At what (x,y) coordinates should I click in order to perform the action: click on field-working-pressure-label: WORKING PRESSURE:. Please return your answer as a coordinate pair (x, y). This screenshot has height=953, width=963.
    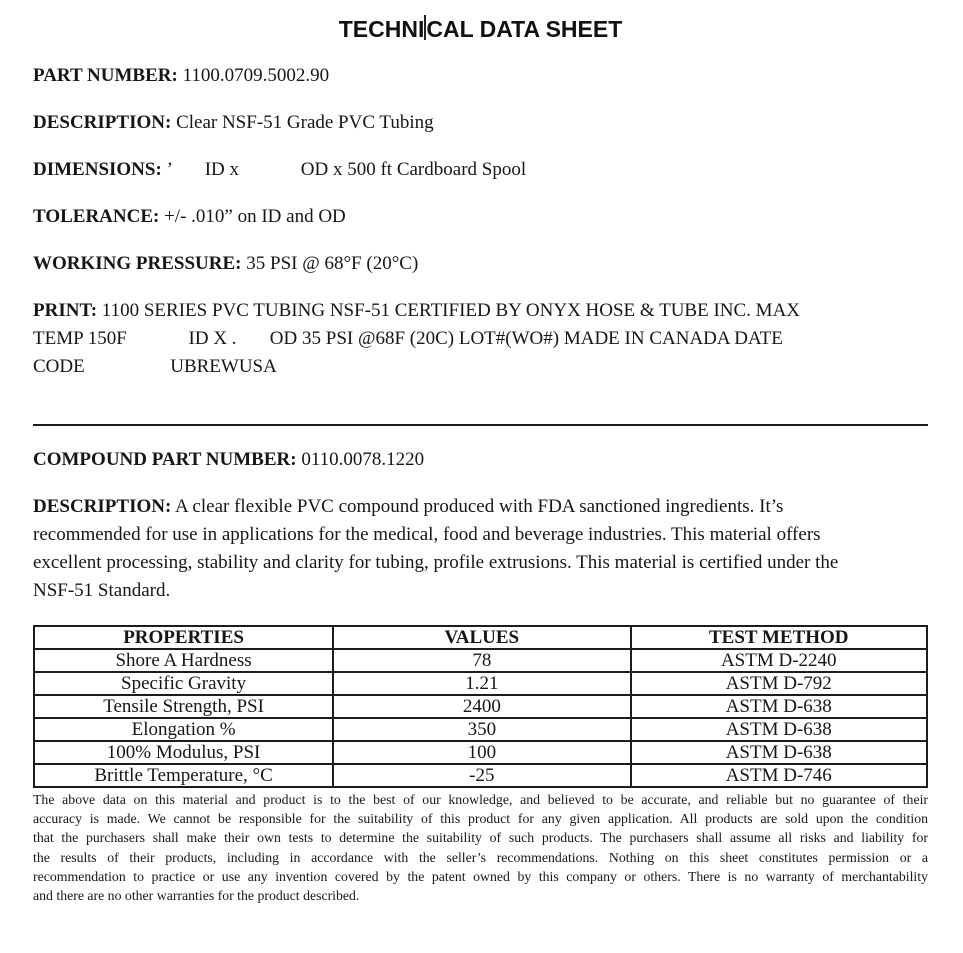
    Looking at the image, I should click on (137, 263).